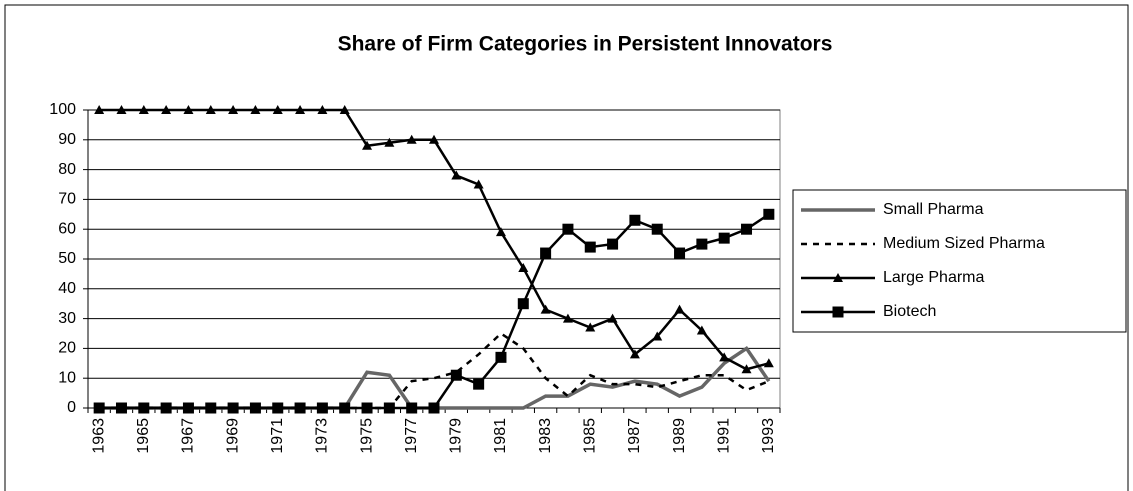 Image resolution: width=1133 pixels, height=491 pixels. I want to click on x-tick-label: 1963, so click(98, 436).